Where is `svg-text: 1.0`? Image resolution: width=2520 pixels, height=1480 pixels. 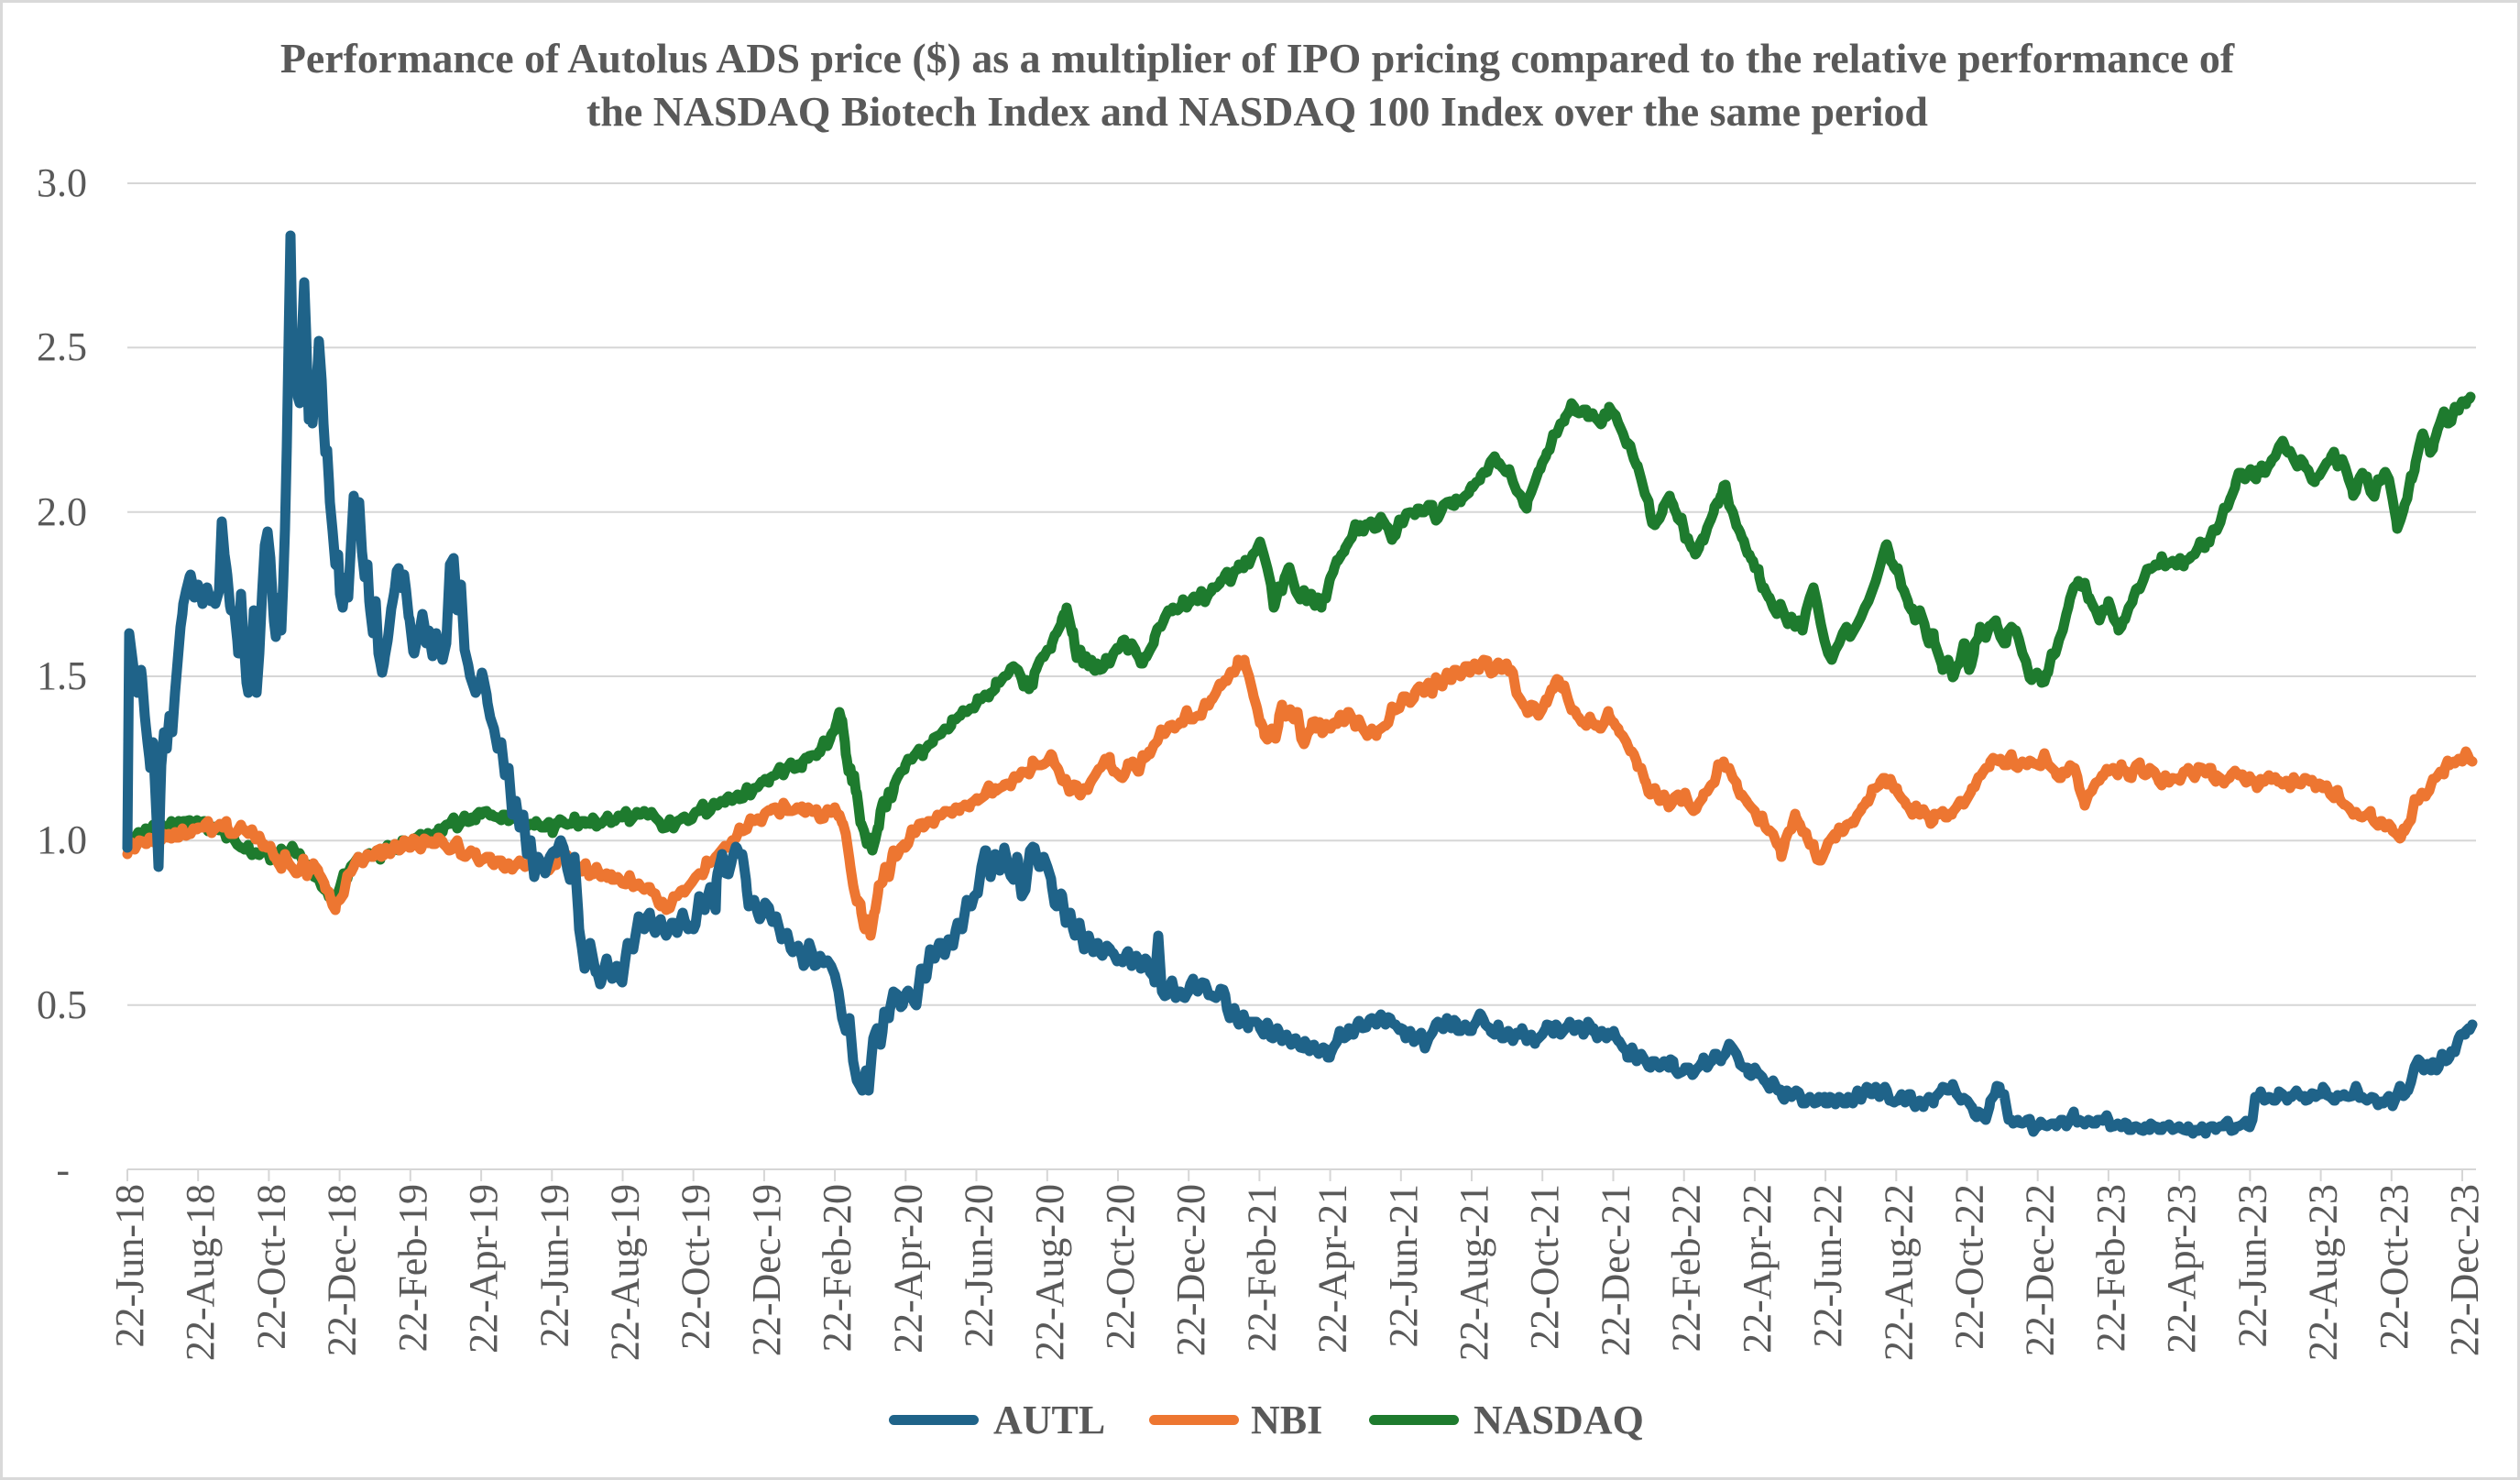 svg-text: 1.0 is located at coordinates (62, 840).